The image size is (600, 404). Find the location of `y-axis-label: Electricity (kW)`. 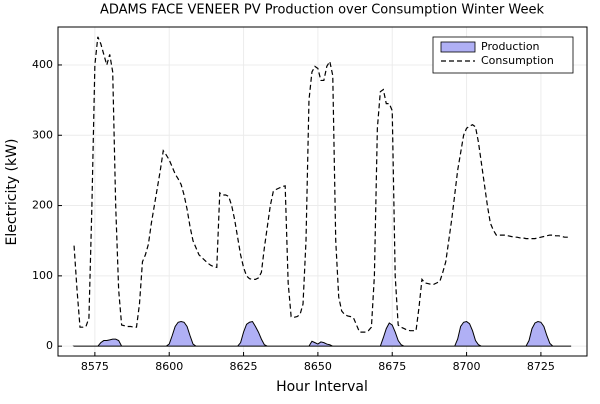

y-axis-label: Electricity (kW) is located at coordinates (12, 192).